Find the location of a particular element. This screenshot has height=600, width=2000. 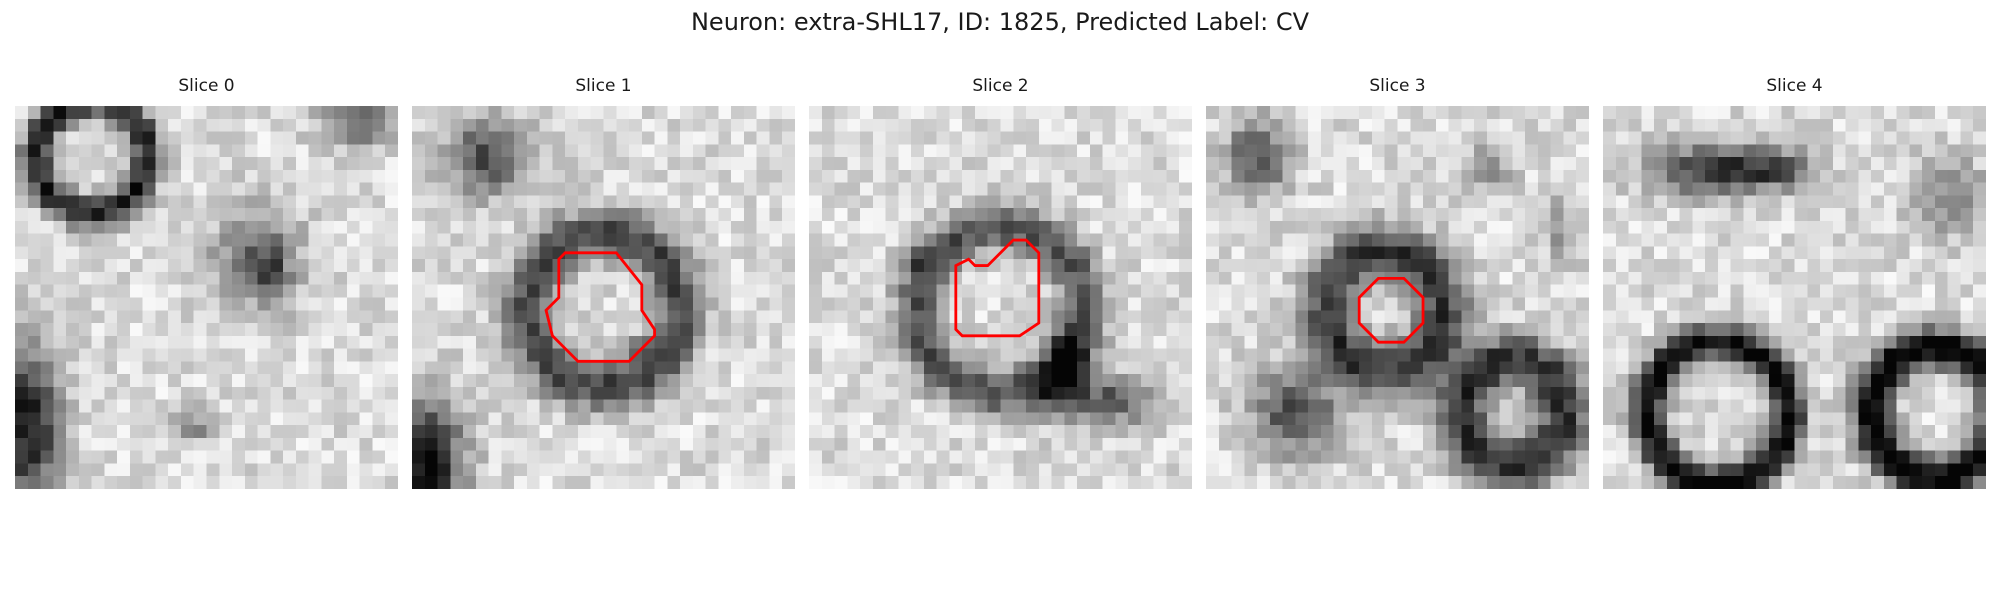

slice-panel-4: Slice 4 is located at coordinates (1794, 282).